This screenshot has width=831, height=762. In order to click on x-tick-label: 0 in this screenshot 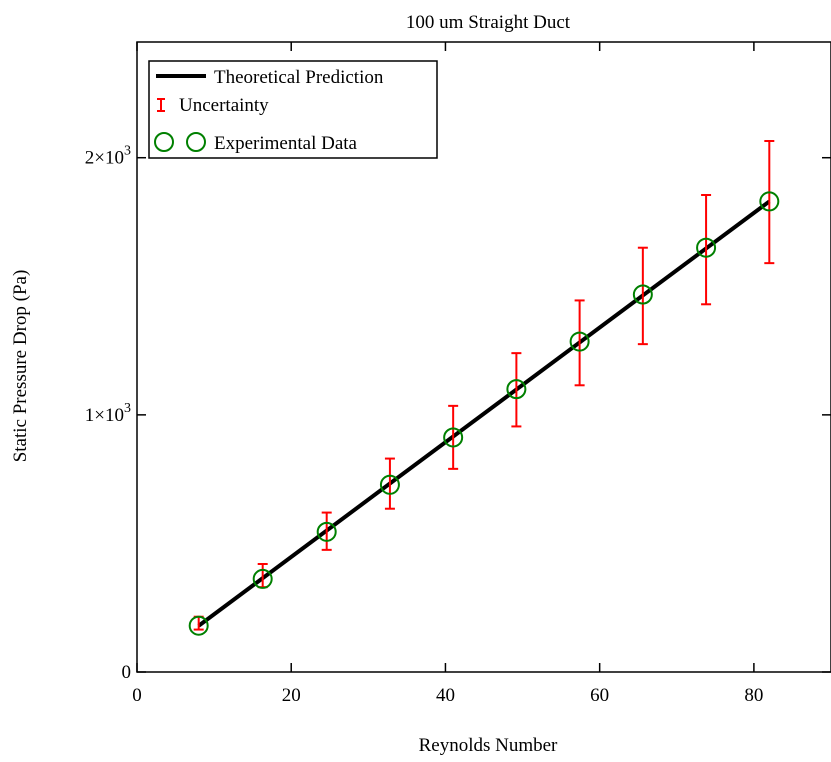, I will do `click(137, 695)`.